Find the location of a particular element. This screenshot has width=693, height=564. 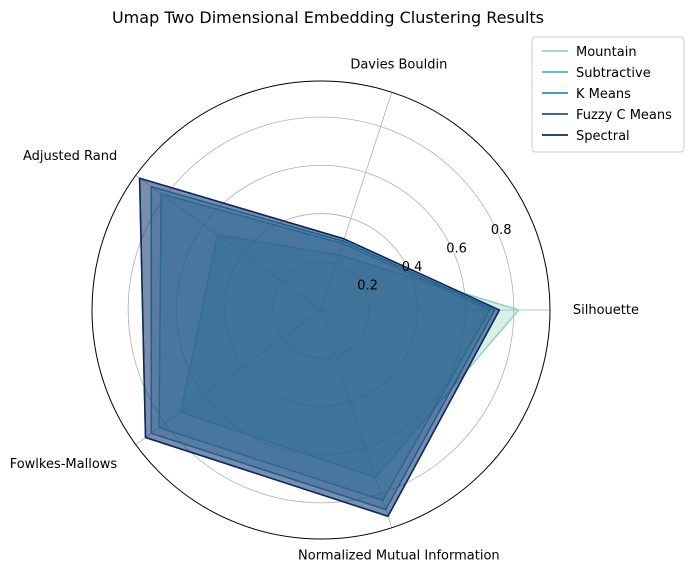

legend-box is located at coordinates (608, 94).